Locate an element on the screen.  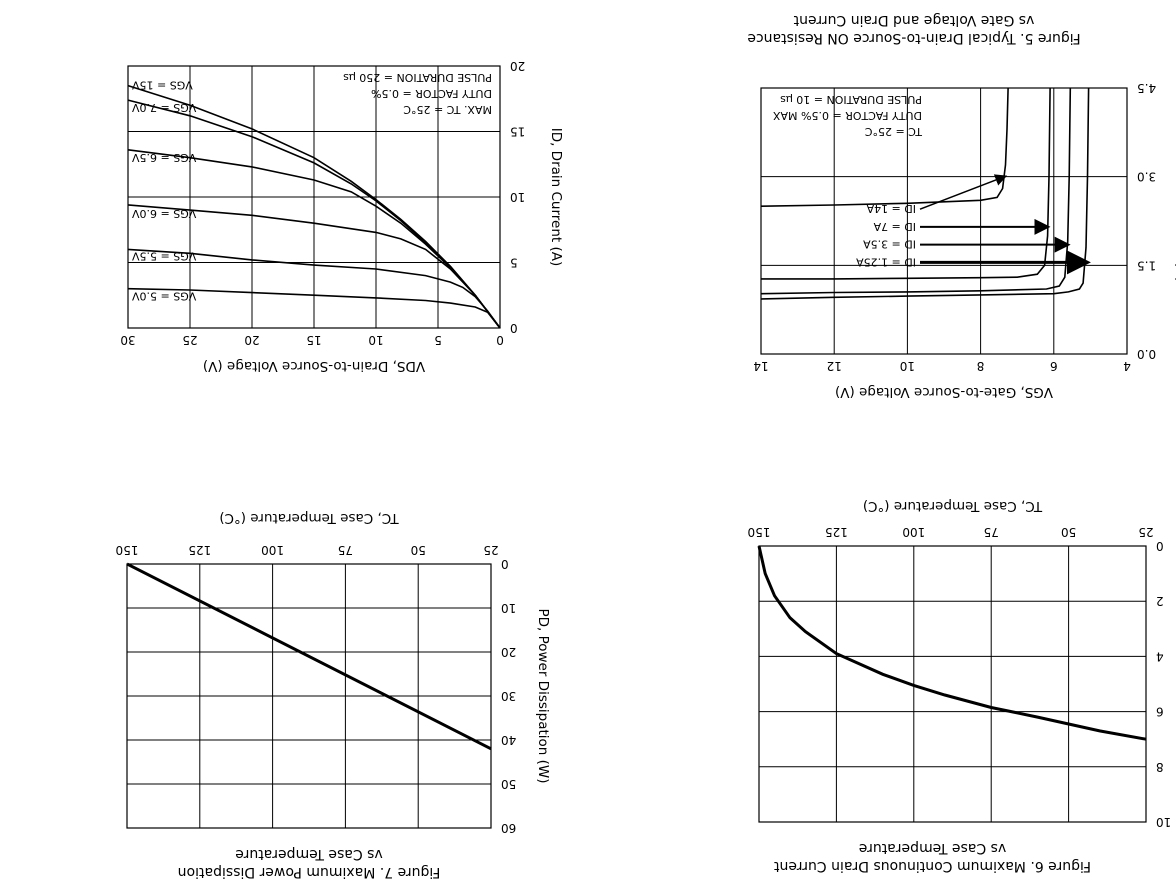
x-tick-label: 6 is located at coordinates (1054, 366).